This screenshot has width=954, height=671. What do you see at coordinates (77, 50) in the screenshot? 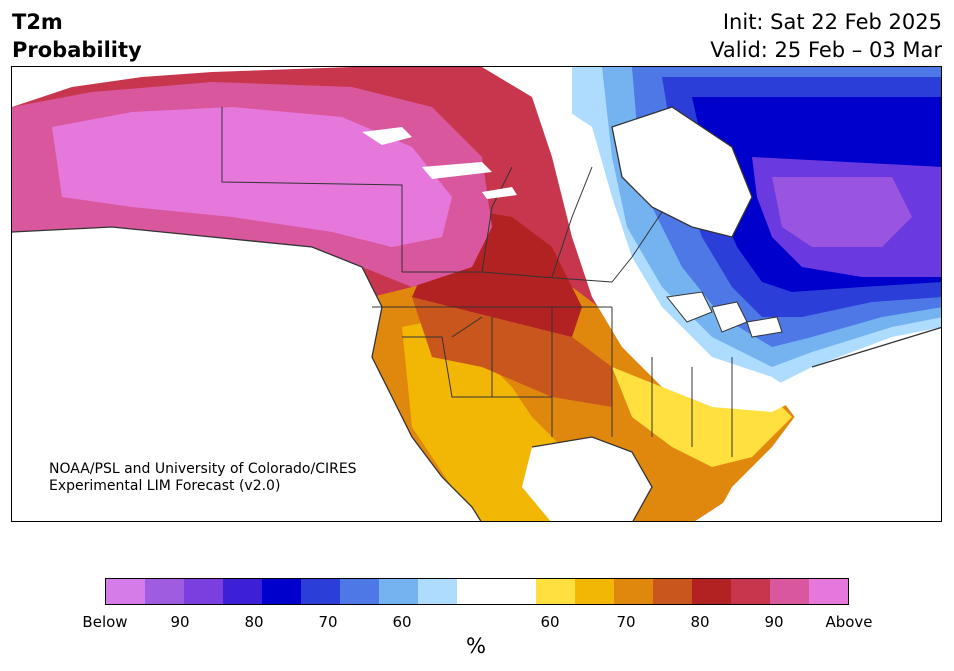
I see `title-type: Probability` at bounding box center [77, 50].